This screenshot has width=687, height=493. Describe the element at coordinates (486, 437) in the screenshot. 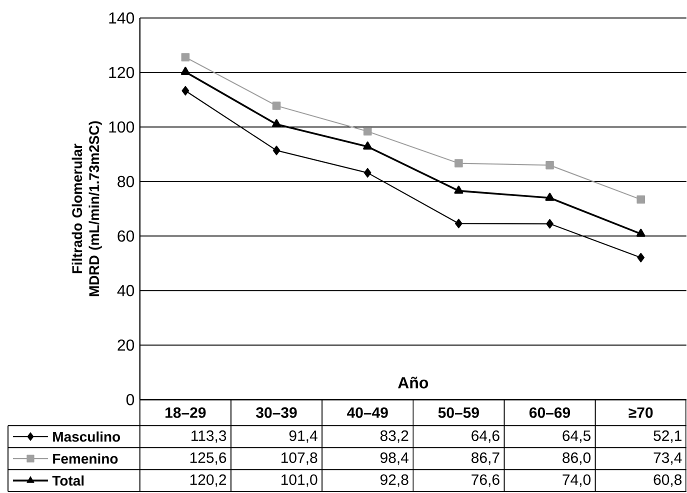

I see `data-label: 64,6` at that location.